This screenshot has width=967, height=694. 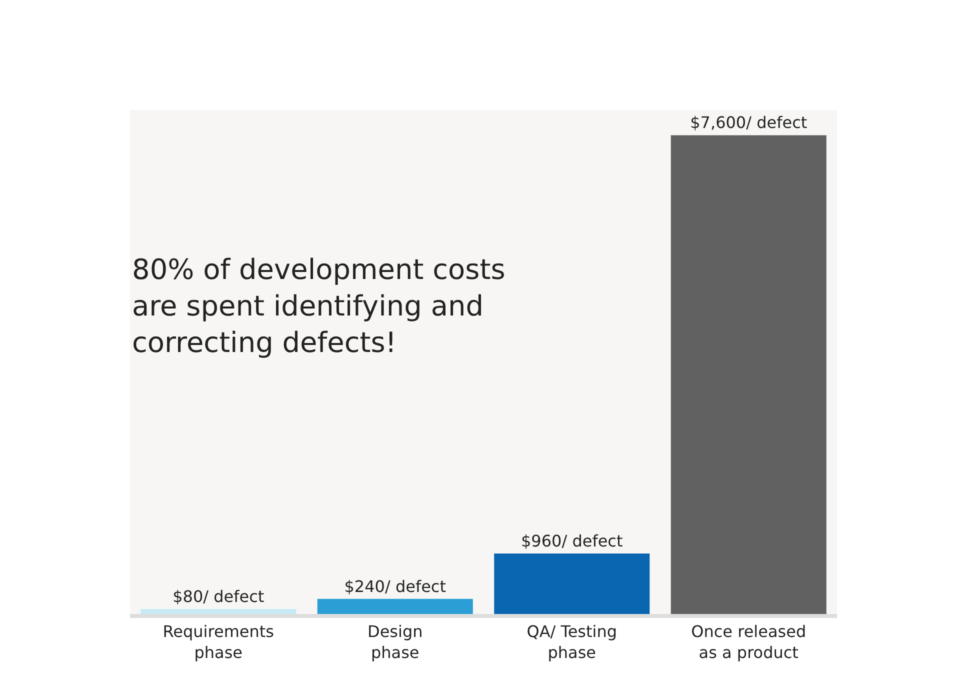 I want to click on data-label: $80/ defect, so click(x=218, y=596).